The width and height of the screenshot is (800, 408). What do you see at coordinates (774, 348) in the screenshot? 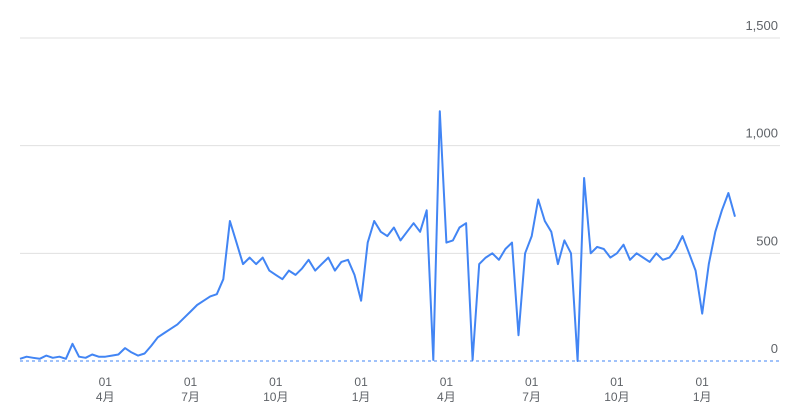
I see `y-tick-label: 0` at bounding box center [774, 348].